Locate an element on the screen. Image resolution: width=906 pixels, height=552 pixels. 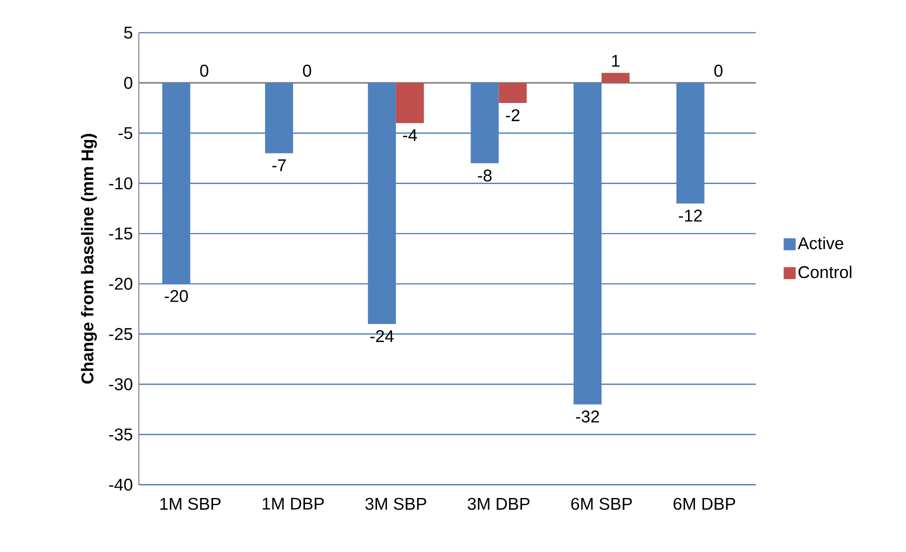
y-tick-label: -15 is located at coordinates (120, 234).